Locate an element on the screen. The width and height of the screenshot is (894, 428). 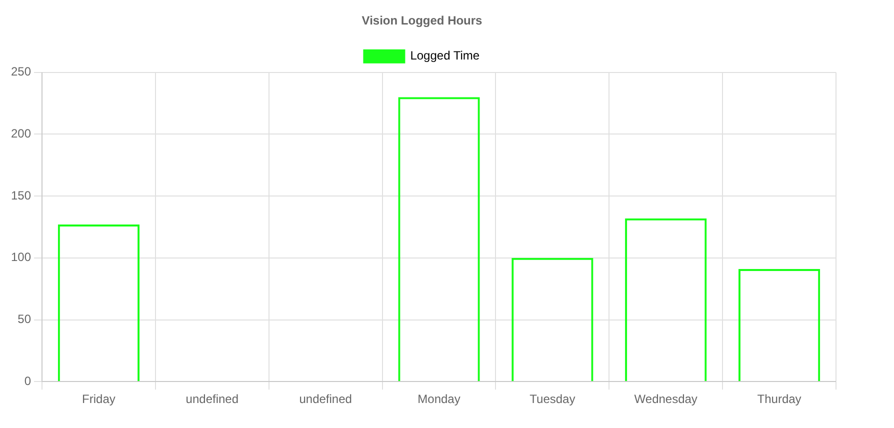
y-tick-label: 250 is located at coordinates (21, 71).